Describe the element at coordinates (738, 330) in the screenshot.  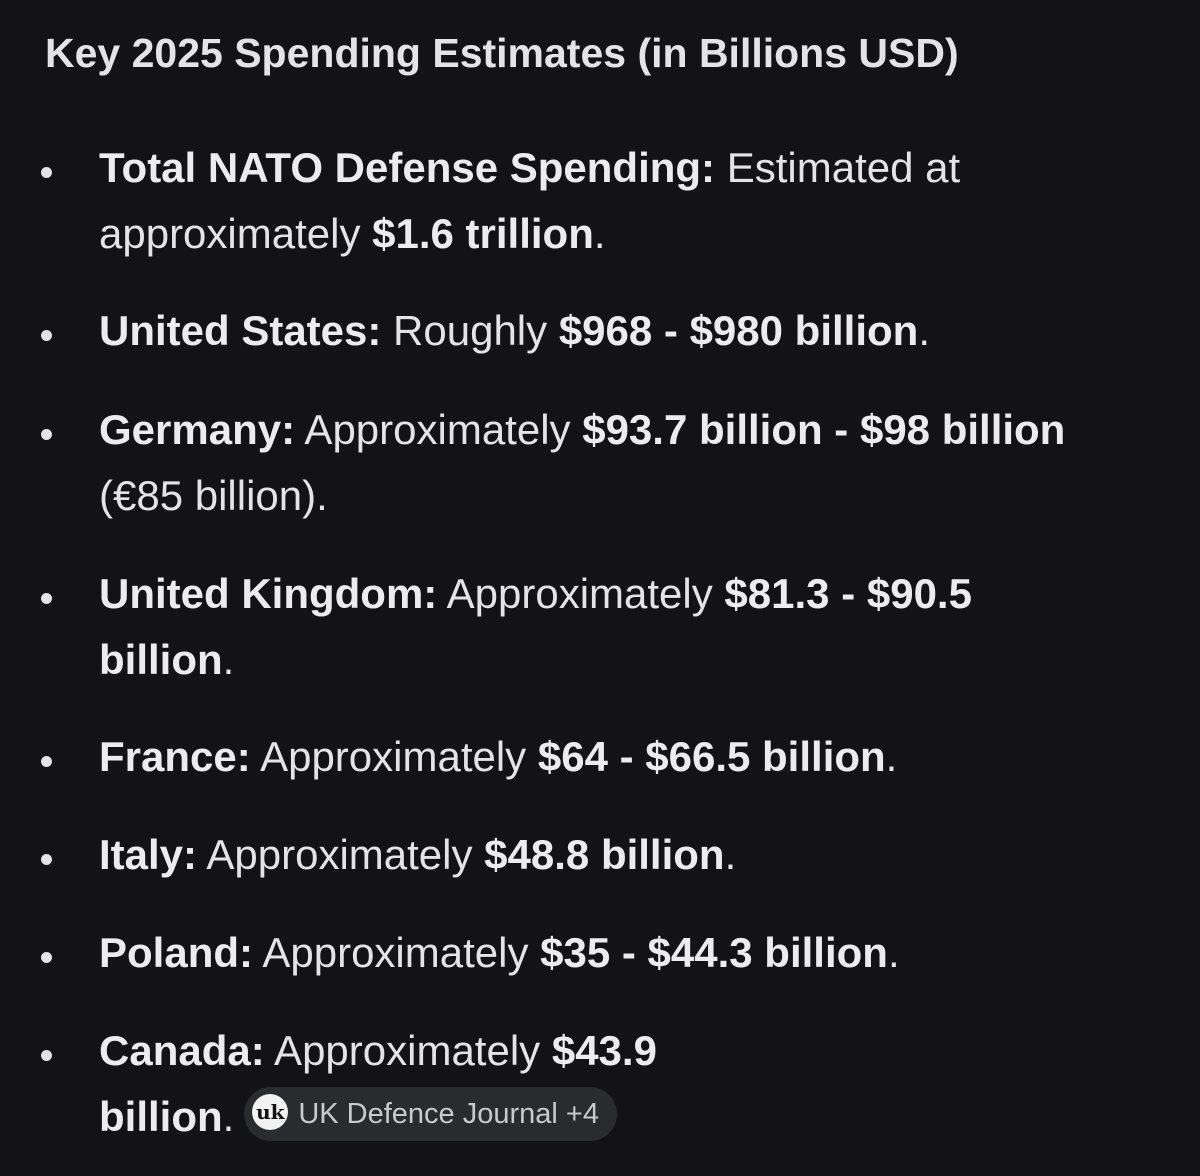
I see `item-value: $968 - $980 billion` at that location.